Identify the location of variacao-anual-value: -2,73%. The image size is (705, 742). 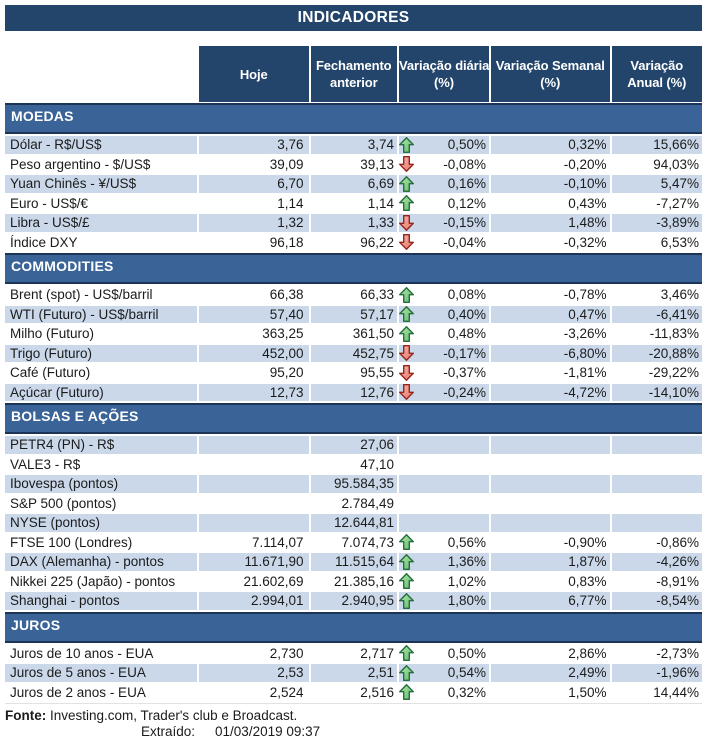
(656, 654).